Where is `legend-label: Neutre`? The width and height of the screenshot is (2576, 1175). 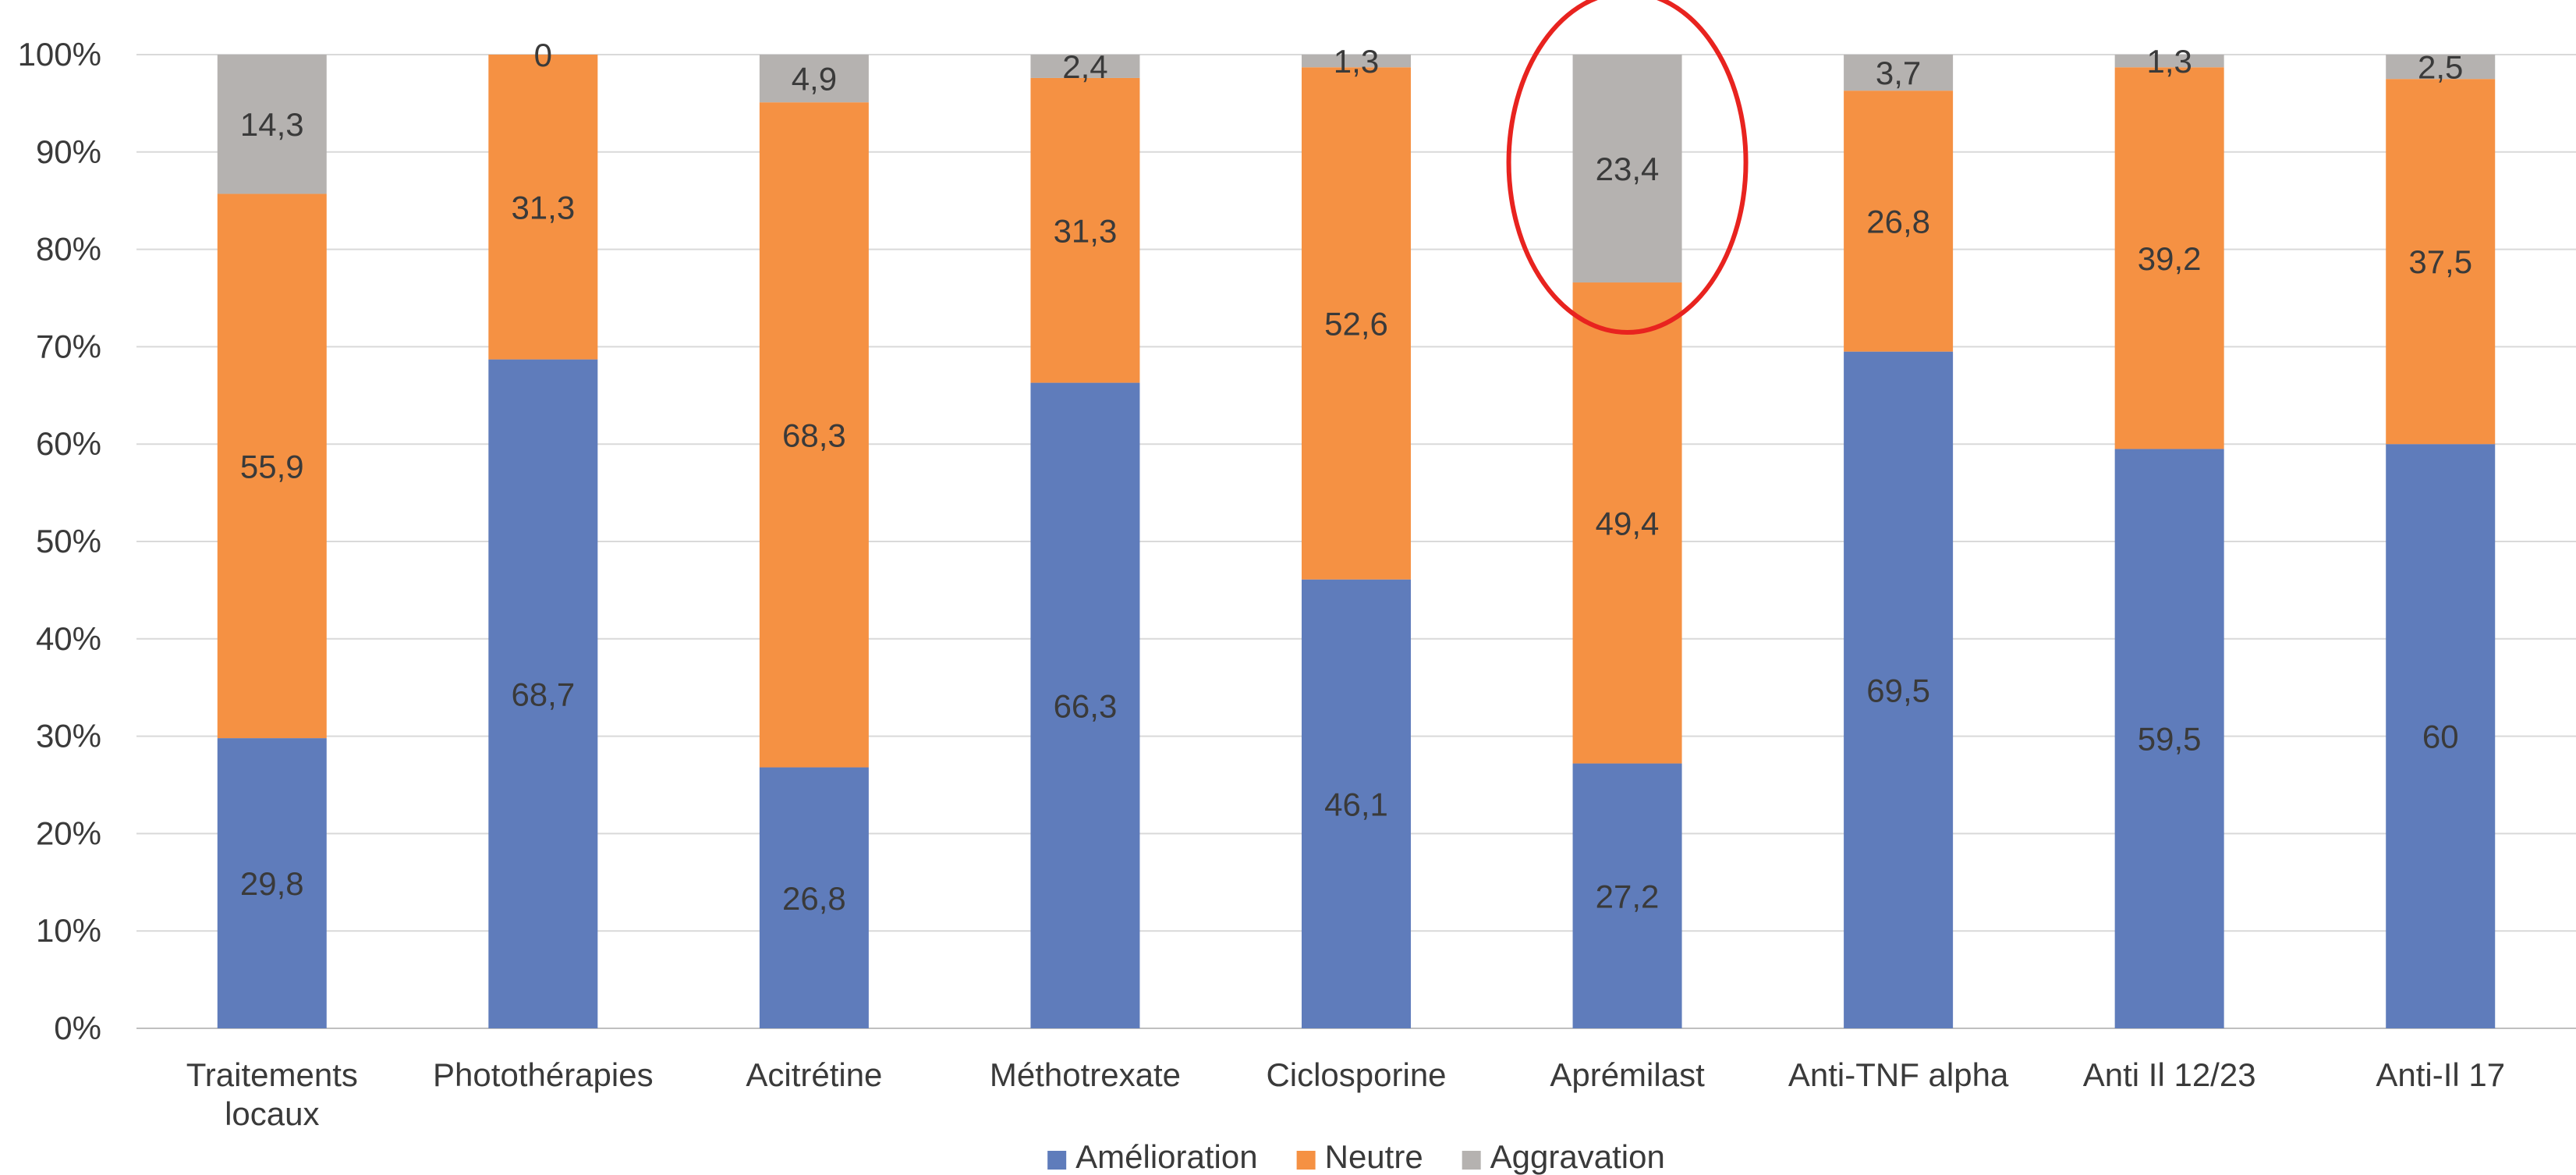 legend-label: Neutre is located at coordinates (1374, 1156).